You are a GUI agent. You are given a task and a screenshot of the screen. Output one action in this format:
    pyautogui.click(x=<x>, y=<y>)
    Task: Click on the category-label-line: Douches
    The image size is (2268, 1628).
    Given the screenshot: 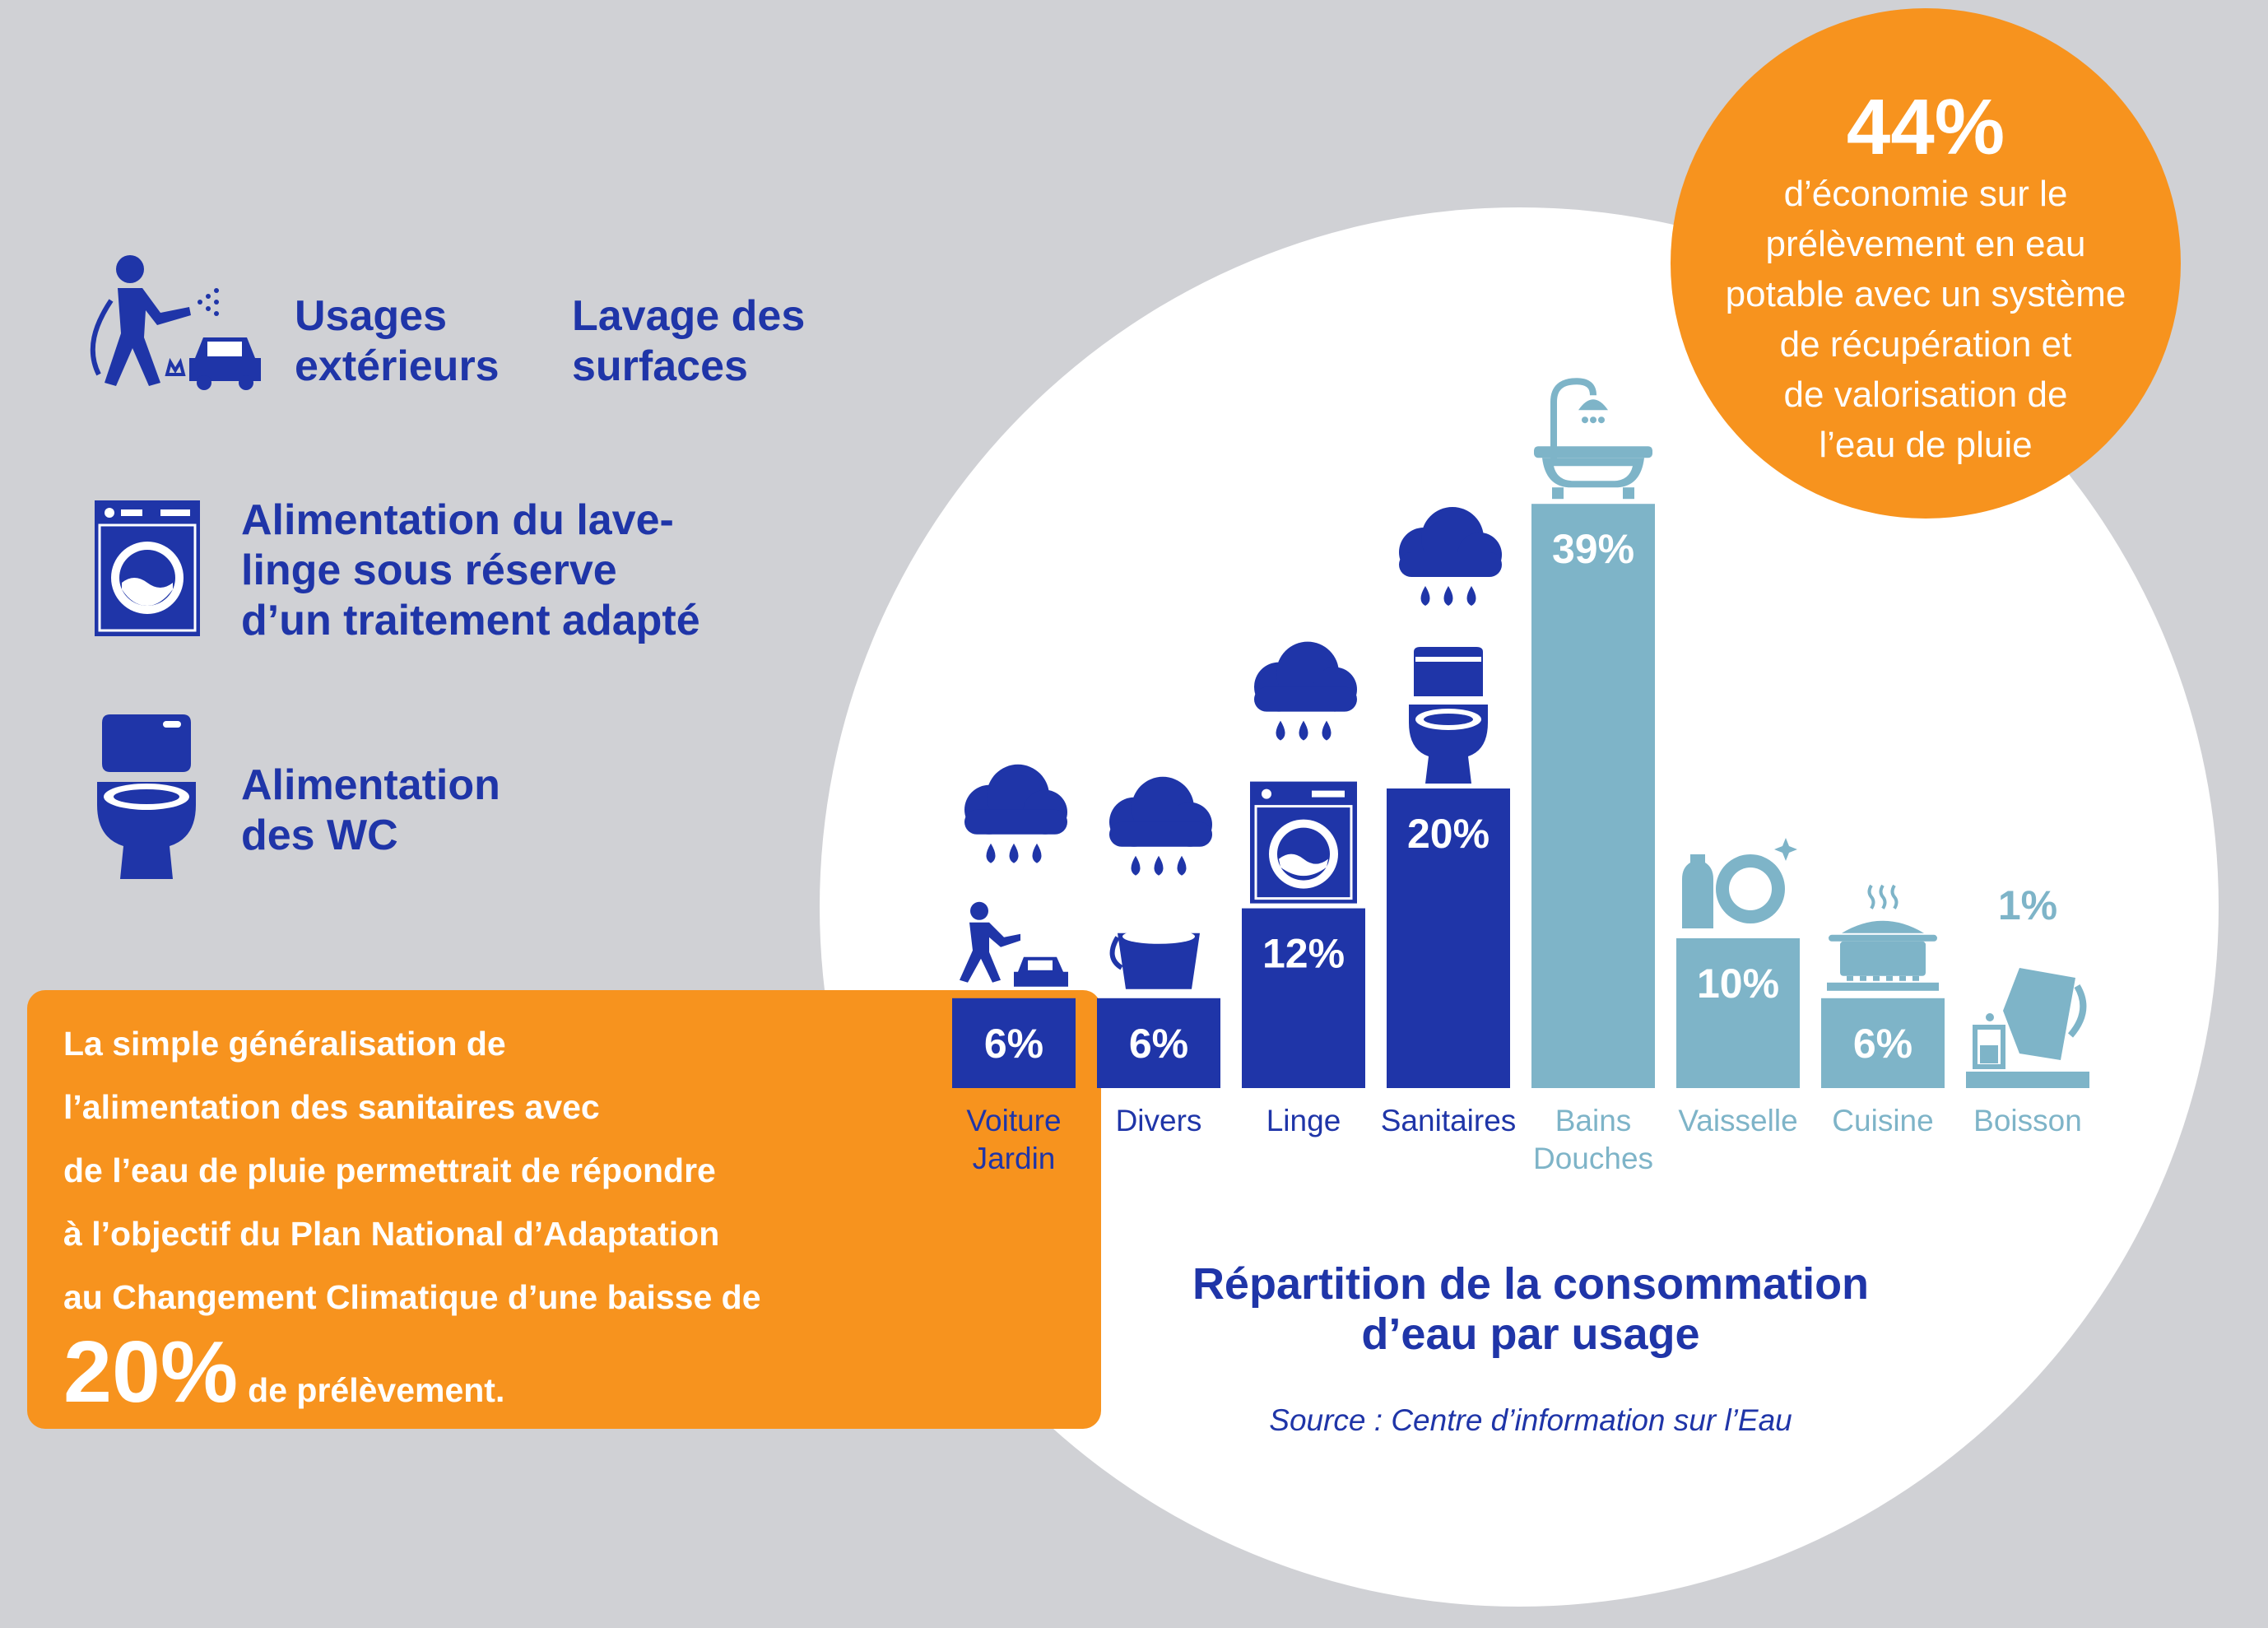 What is the action you would take?
    pyautogui.click(x=1593, y=1158)
    